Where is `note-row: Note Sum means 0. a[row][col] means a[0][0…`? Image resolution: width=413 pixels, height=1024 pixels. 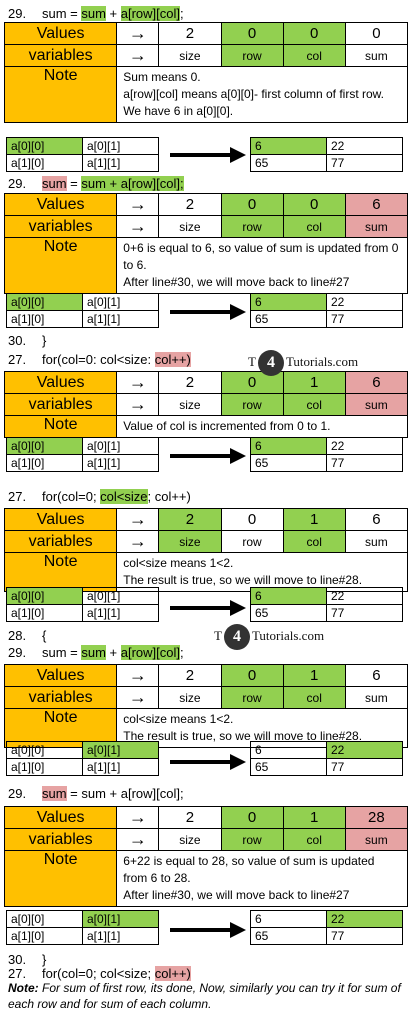 note-row: Note Sum means 0. a[row][col] means a[0][0… is located at coordinates (205, 94).